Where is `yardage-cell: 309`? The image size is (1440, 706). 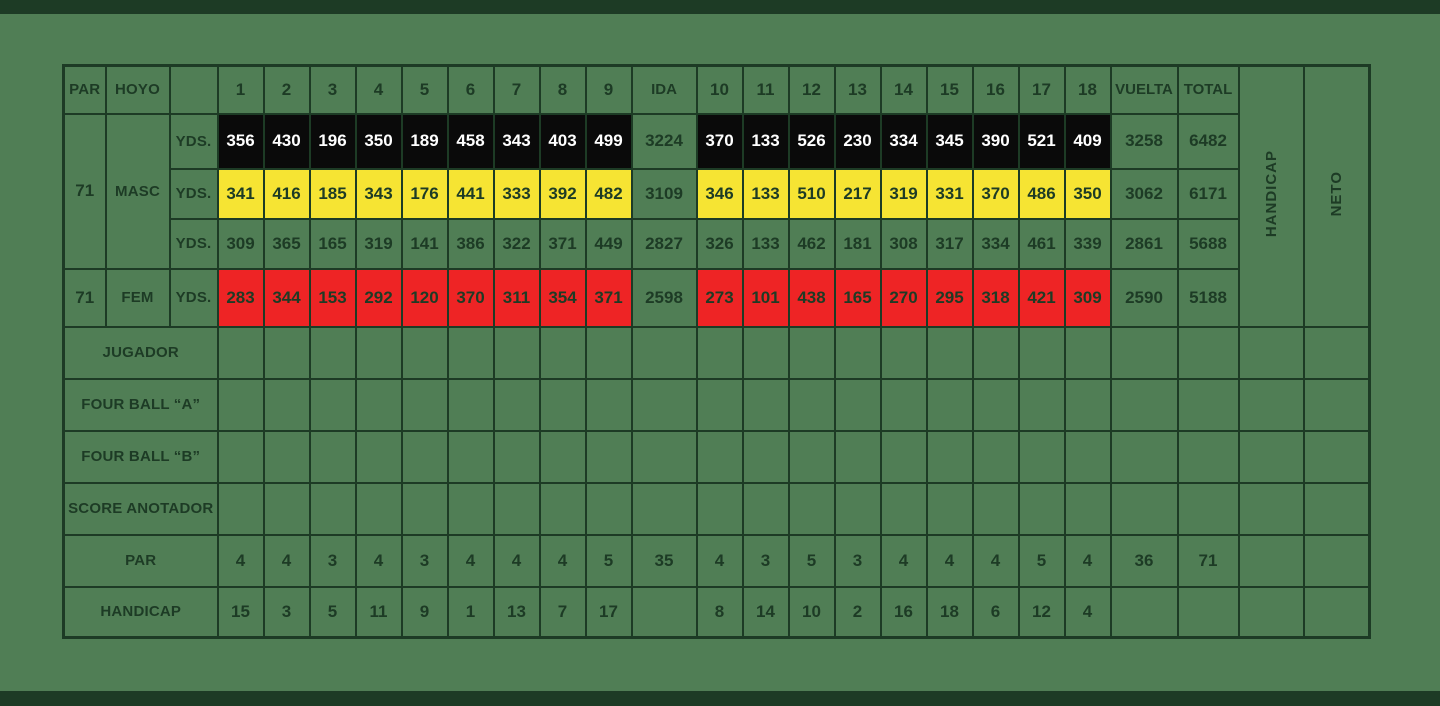
yardage-cell: 309 is located at coordinates (1087, 297).